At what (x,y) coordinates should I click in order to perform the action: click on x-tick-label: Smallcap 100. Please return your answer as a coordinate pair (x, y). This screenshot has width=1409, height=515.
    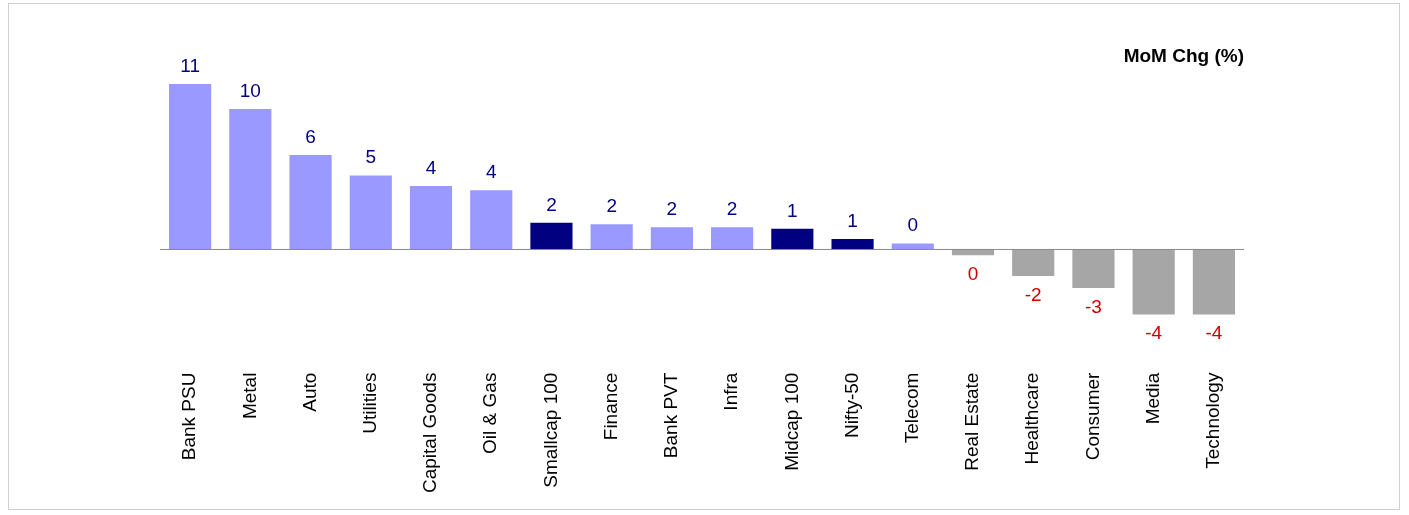
    Looking at the image, I should click on (550, 430).